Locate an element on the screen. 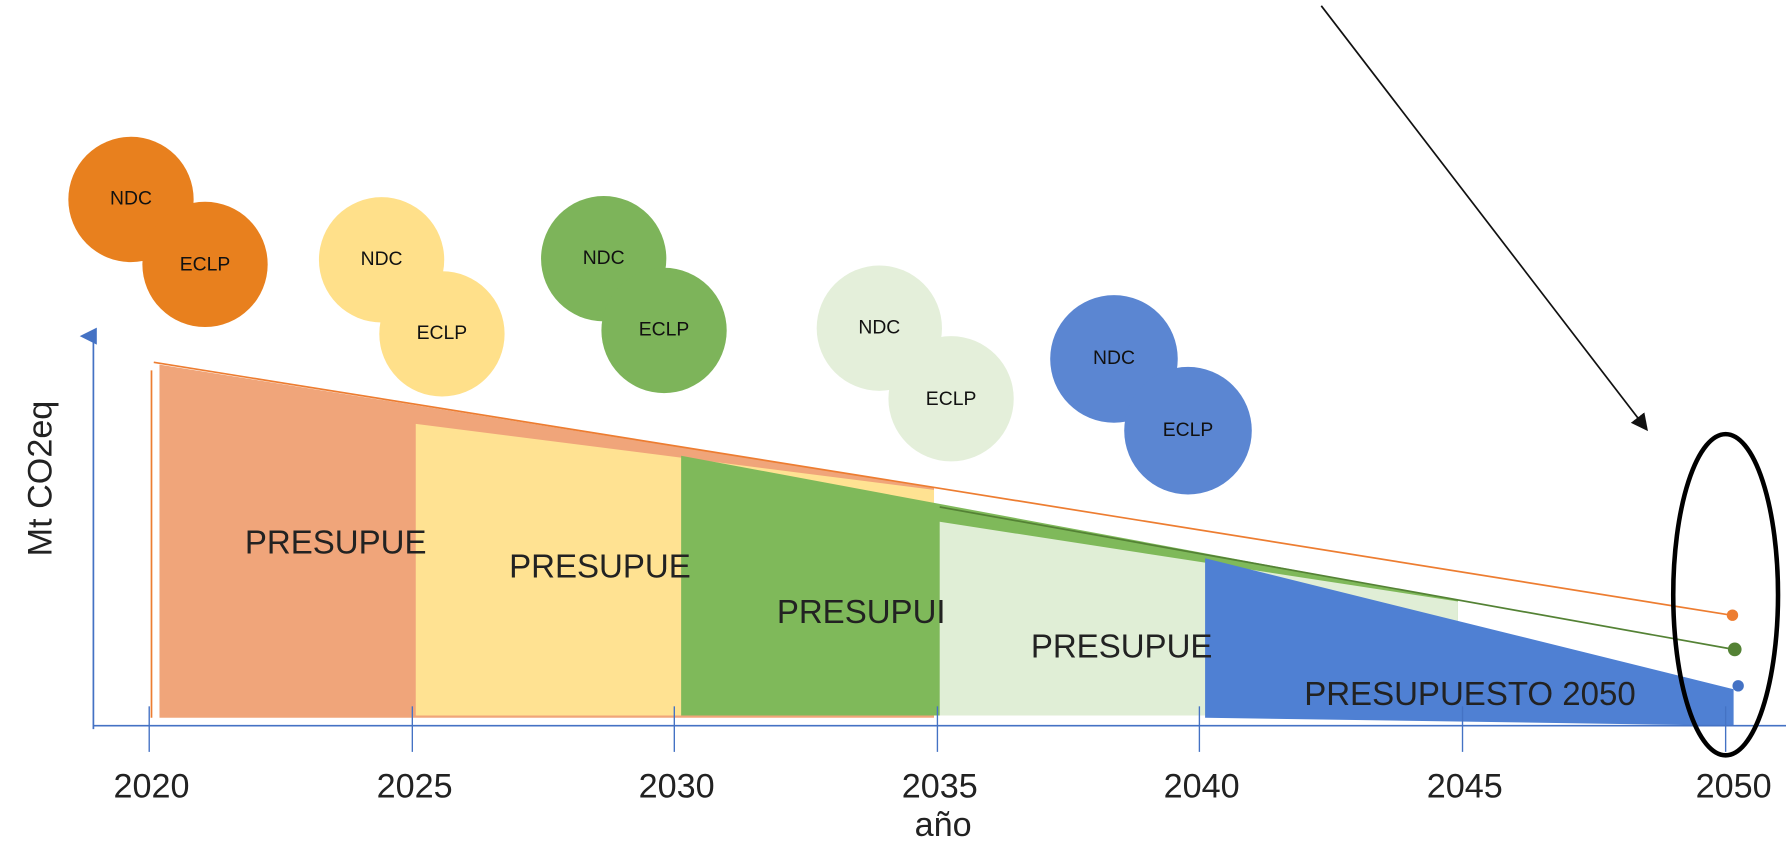 The image size is (1786, 842). x-tick-label: 2020 is located at coordinates (151, 786).